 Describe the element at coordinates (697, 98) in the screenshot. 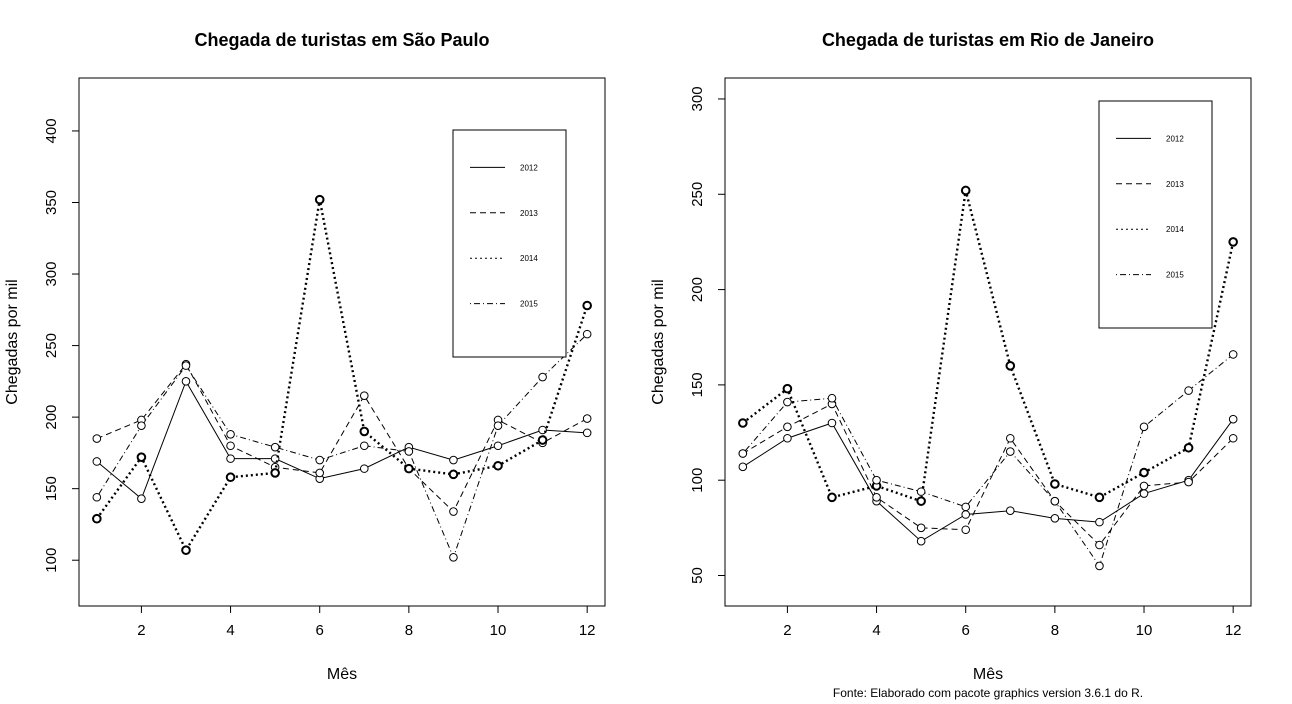

I see `y-tick-label: 300` at that location.